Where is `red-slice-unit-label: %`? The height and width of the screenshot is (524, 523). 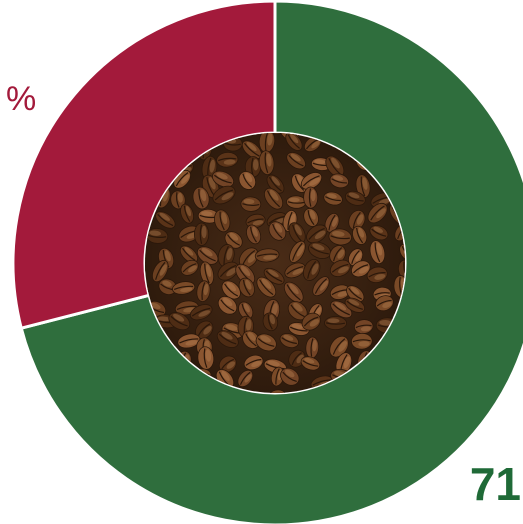 red-slice-unit-label: % is located at coordinates (21, 99).